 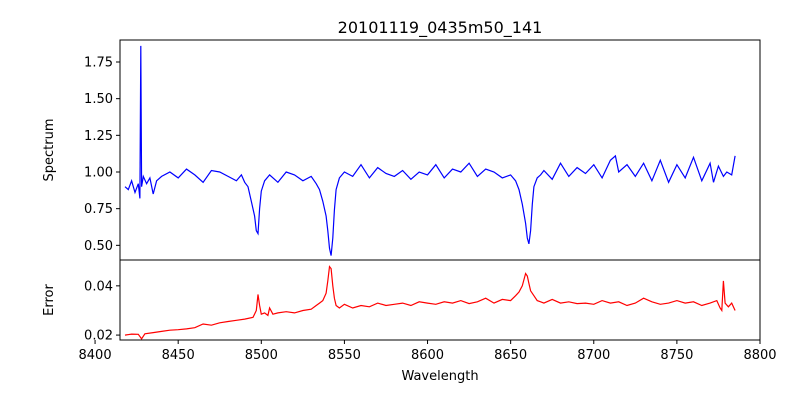 I want to click on spectrum-y-tick-label: 0.75, so click(x=98, y=209).